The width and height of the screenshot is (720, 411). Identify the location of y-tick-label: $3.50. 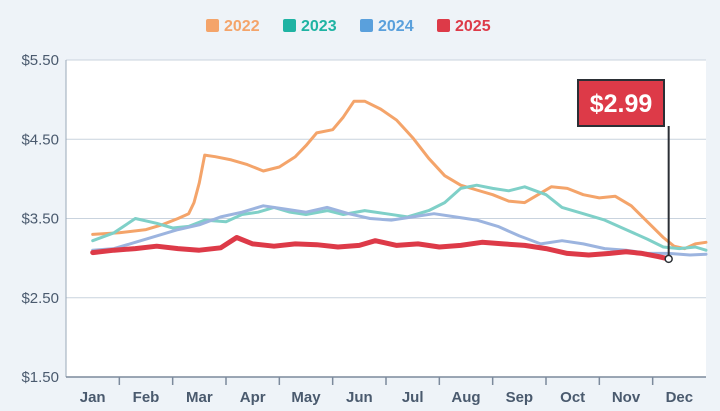
(40, 219).